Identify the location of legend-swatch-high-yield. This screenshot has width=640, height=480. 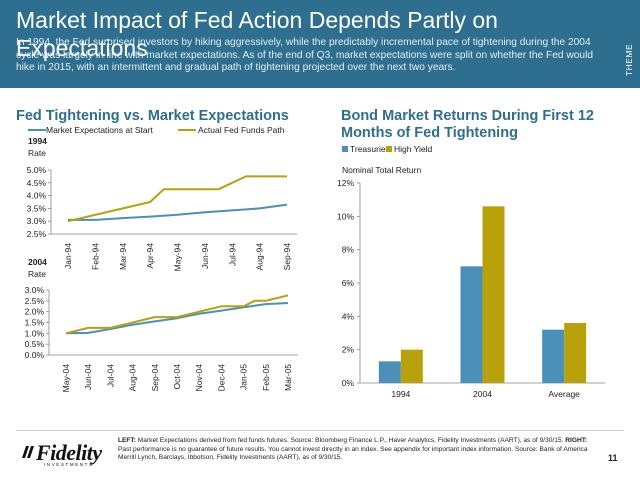
(389, 149).